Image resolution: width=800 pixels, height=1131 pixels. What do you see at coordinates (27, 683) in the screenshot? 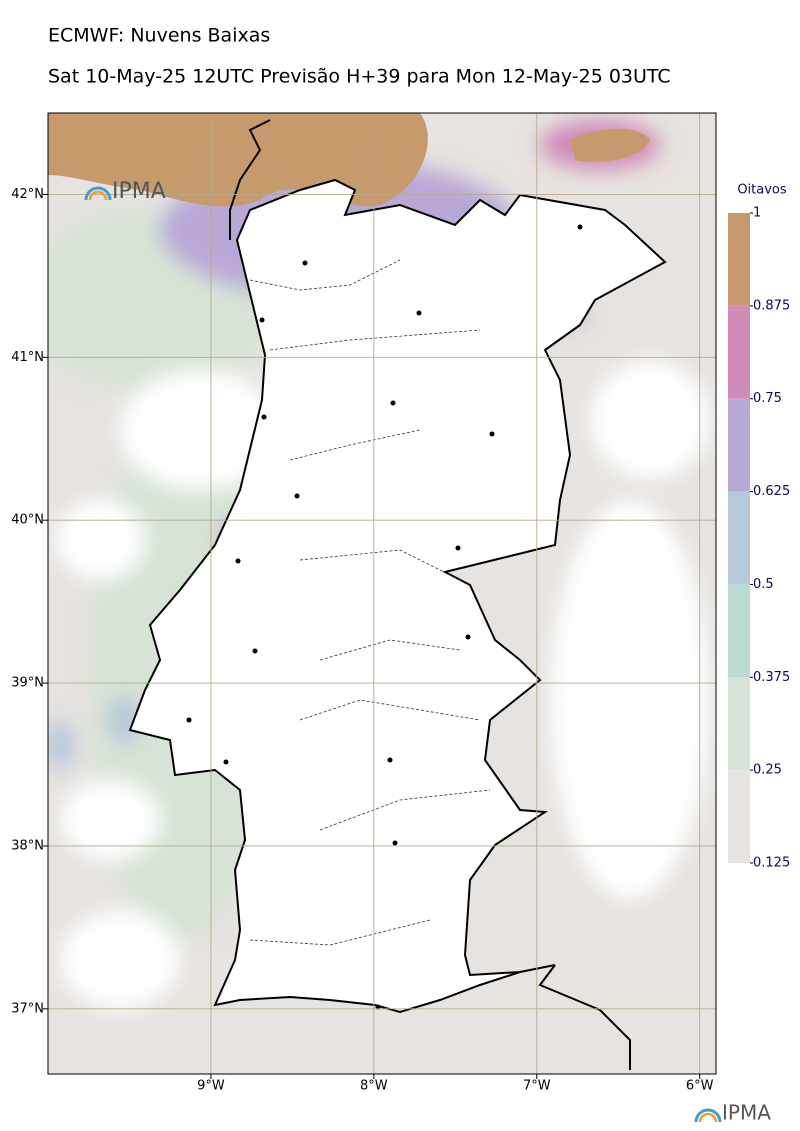
I see `y-tick-label: 39°N` at bounding box center [27, 683].